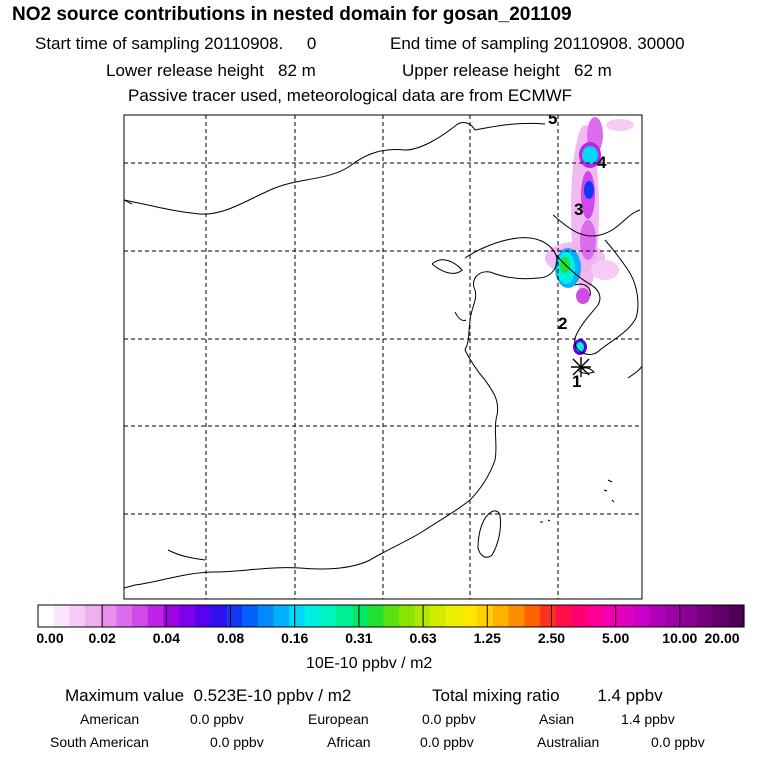  Describe the element at coordinates (648, 719) in the screenshot. I see `region-value-asian: 1.4 ppbv` at that location.